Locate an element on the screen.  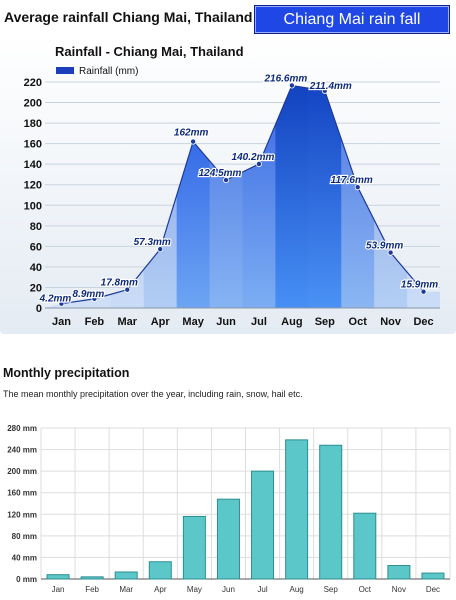
chart-badge: Chiang Mai rain fall is located at coordinates (352, 19).